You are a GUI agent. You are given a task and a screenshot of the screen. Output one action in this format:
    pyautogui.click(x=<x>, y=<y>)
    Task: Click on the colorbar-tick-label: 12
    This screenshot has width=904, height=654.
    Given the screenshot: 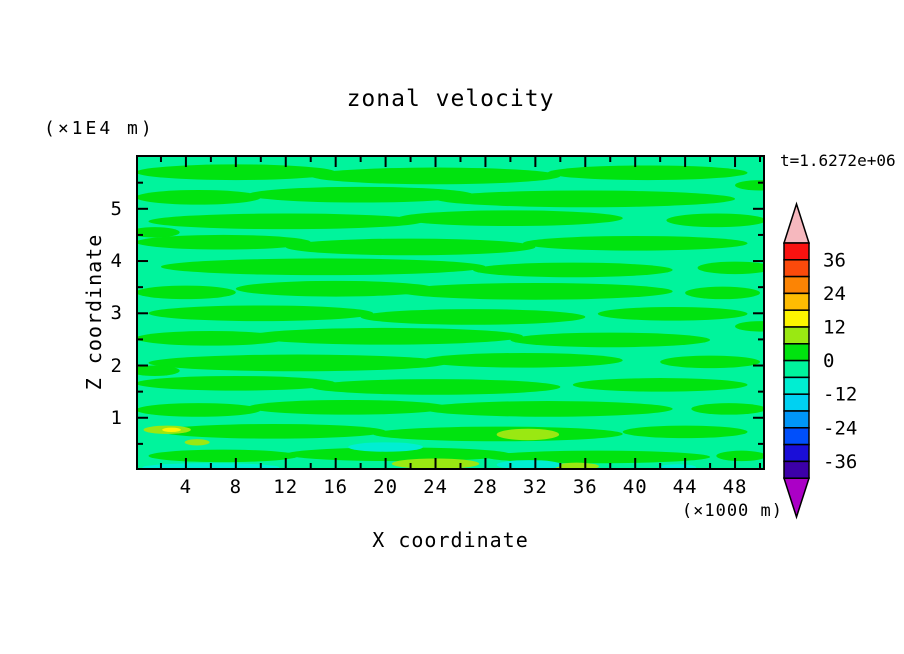 What is the action you would take?
    pyautogui.click(x=834, y=328)
    